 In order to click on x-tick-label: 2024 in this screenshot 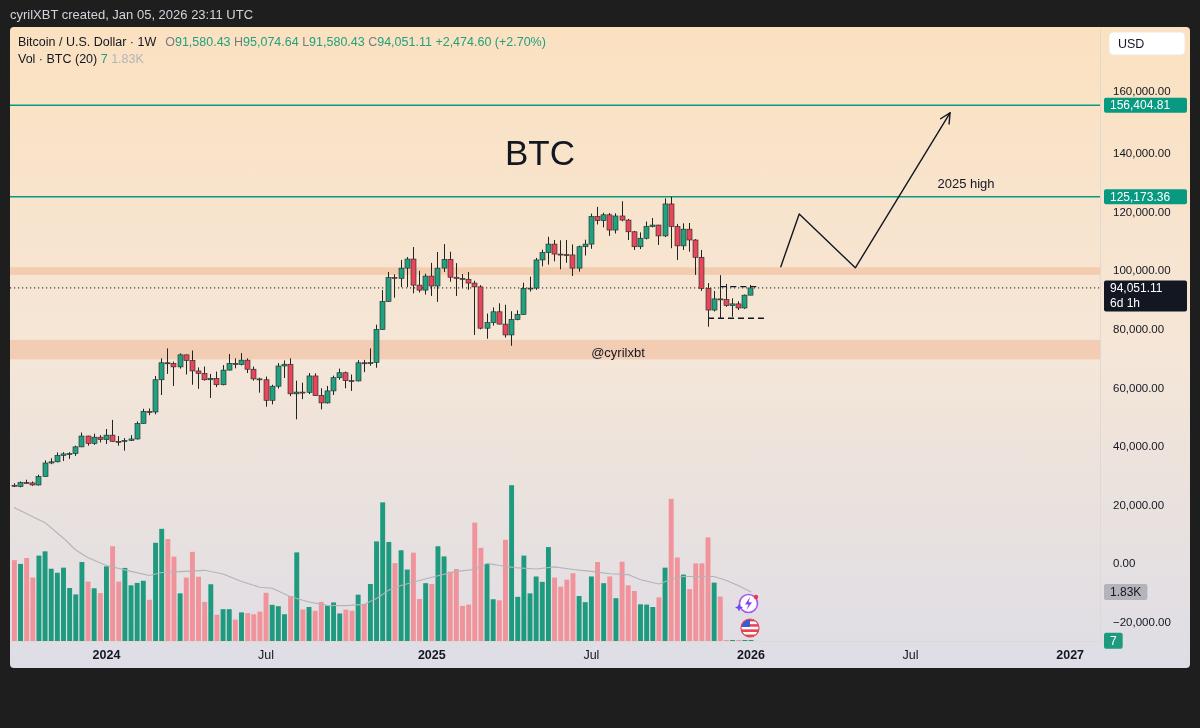, I will do `click(106, 655)`.